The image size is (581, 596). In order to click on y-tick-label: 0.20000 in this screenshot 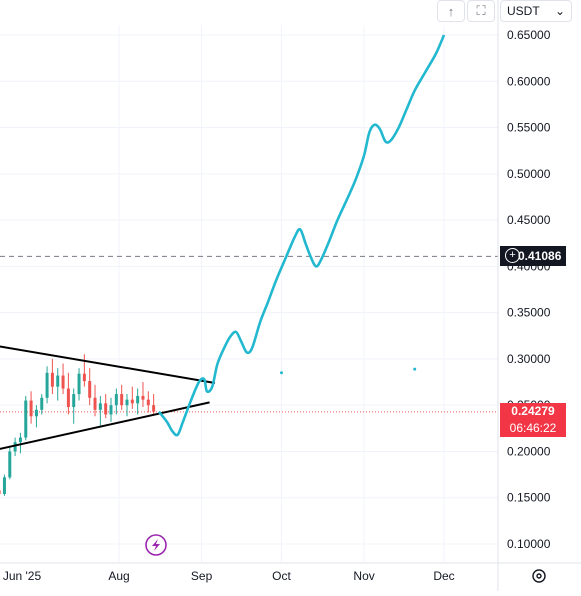, I will do `click(529, 451)`.